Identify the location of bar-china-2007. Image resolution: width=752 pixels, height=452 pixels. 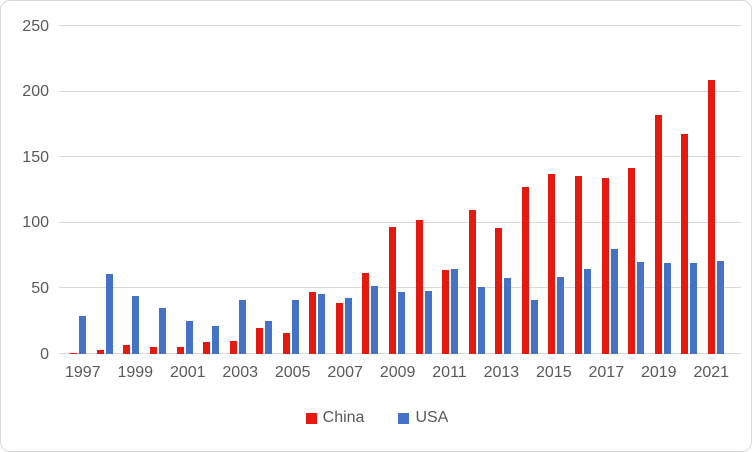
(339, 328).